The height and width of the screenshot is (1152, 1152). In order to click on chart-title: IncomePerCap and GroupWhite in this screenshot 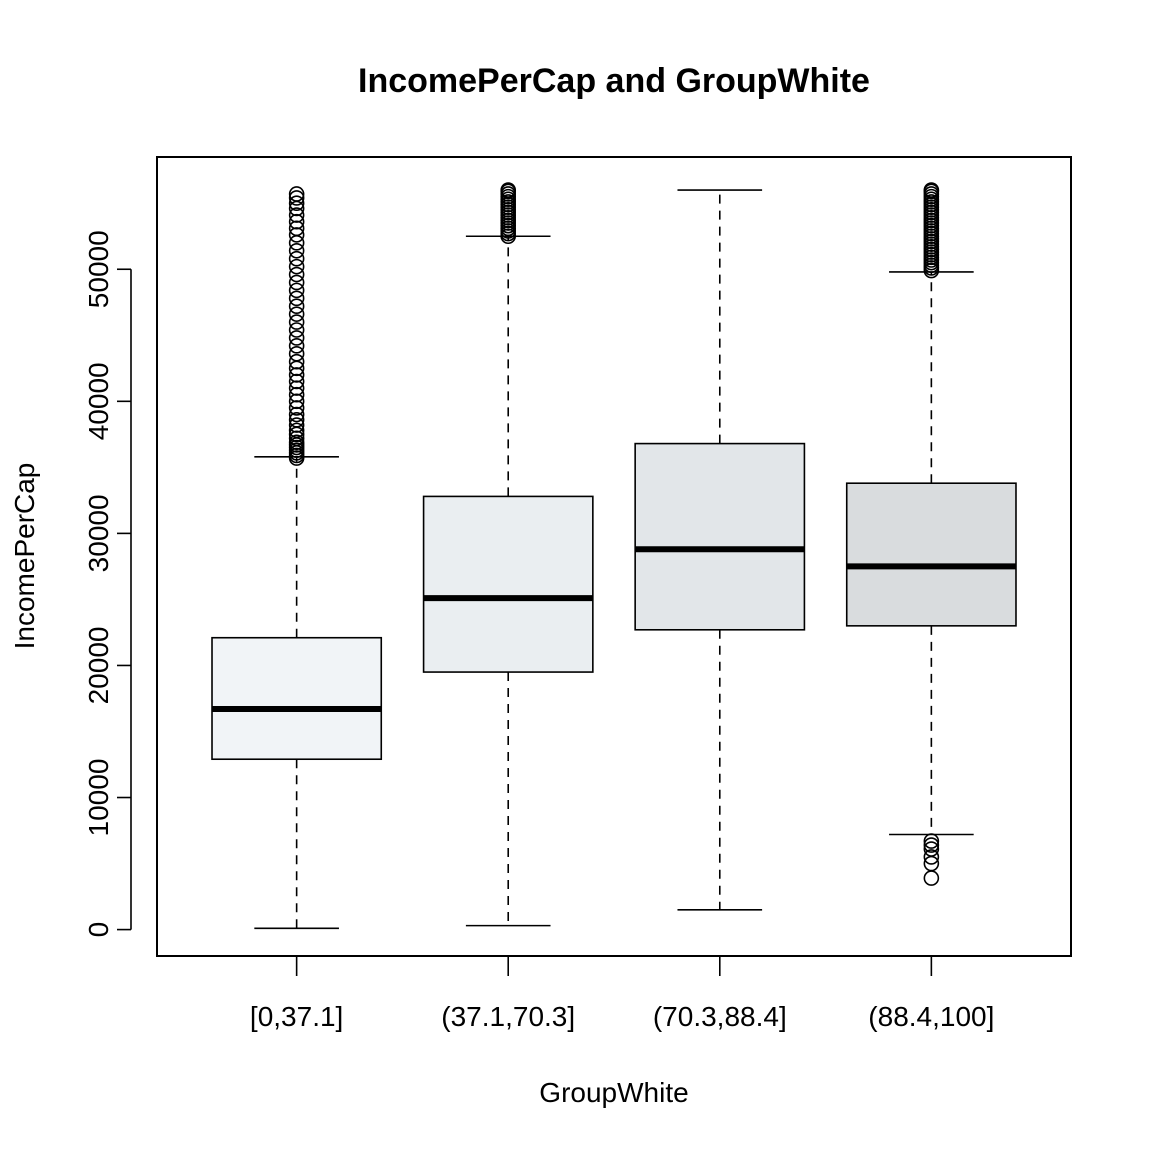, I will do `click(614, 81)`.